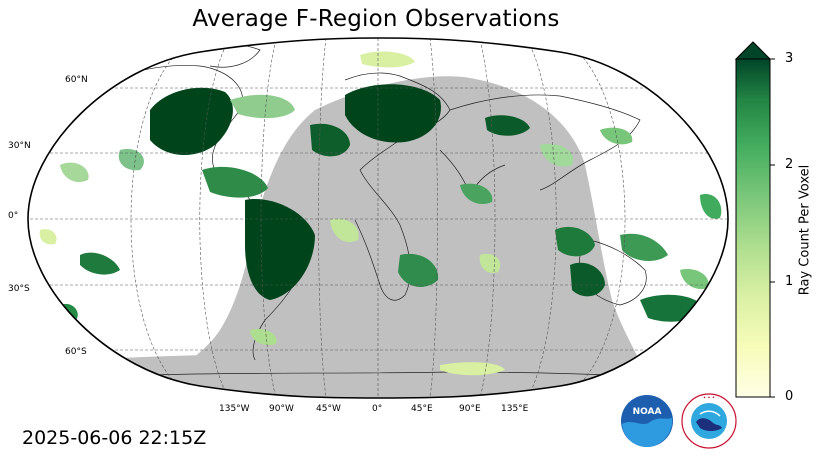  I want to click on colorbar-fill, so click(753, 228).